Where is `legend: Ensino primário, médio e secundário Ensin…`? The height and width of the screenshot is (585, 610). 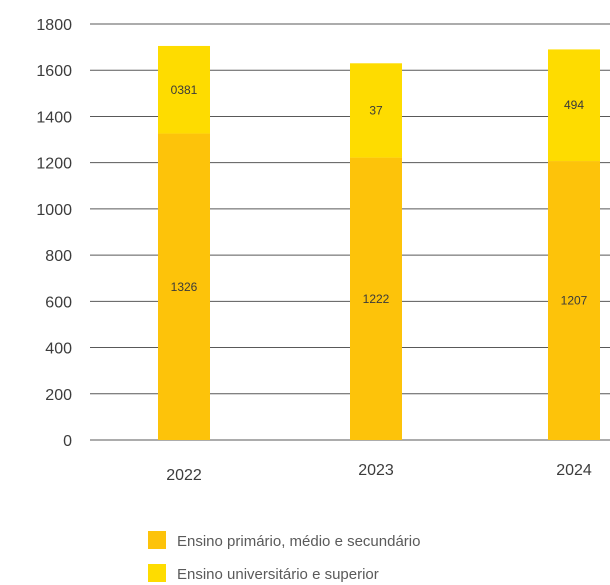 legend: Ensino primário, médio e secundário Ensin… is located at coordinates (284, 557).